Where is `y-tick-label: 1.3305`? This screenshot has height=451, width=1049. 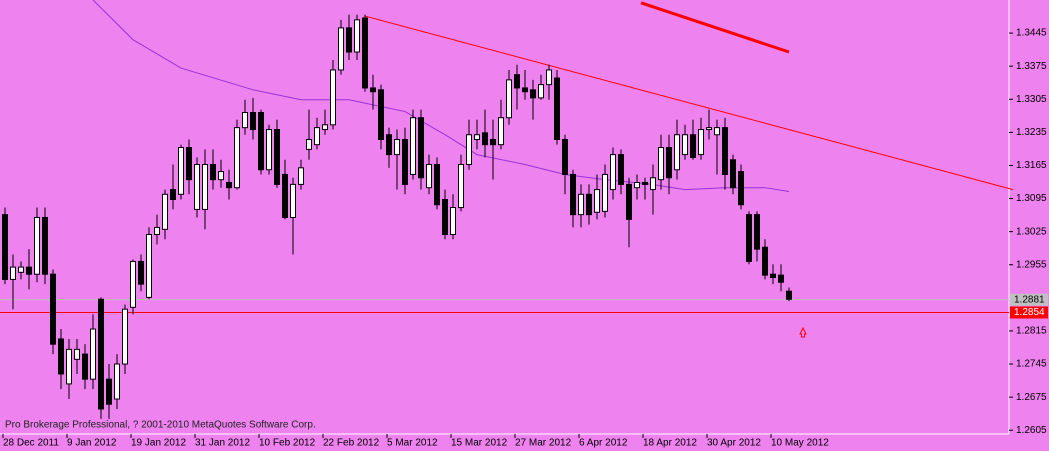 y-tick-label: 1.3305 is located at coordinates (1031, 99).